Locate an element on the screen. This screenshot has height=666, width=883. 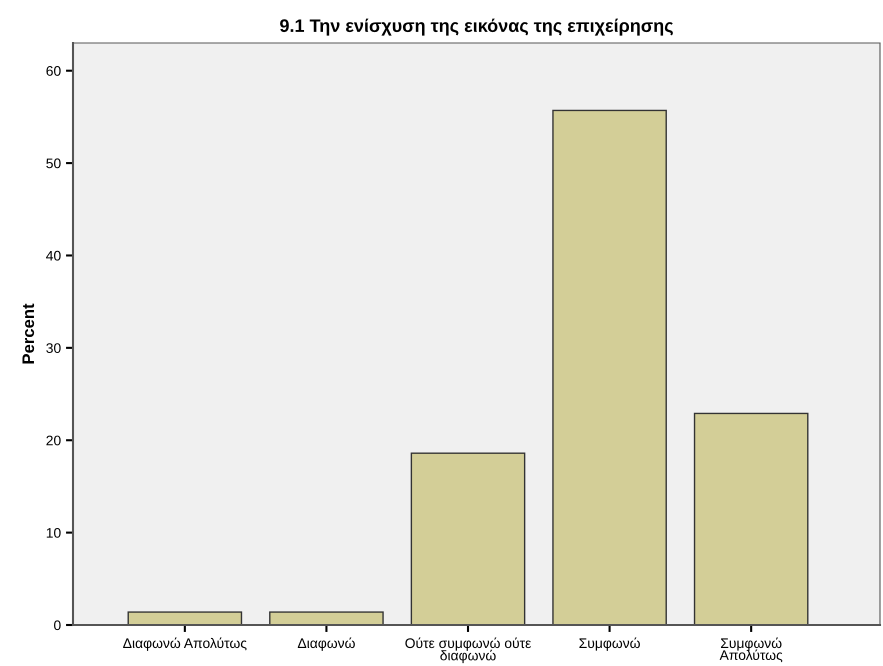
x-tick-label: Διαφωνώ is located at coordinates (326, 644).